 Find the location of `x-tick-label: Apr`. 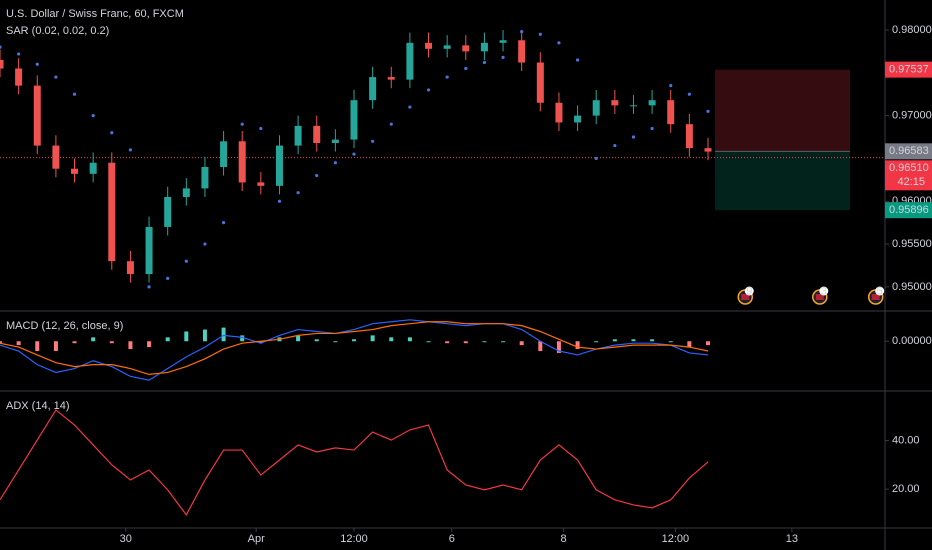

x-tick-label: Apr is located at coordinates (256, 539).